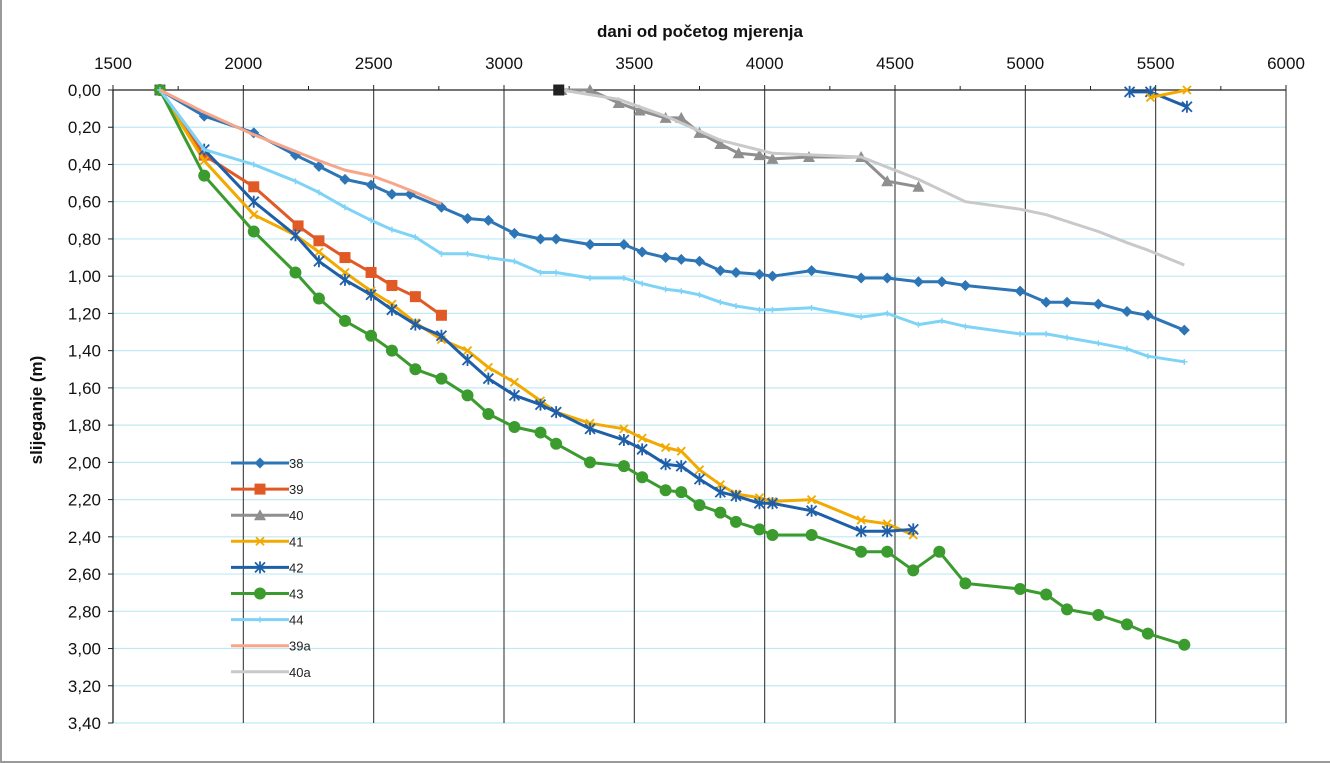 The height and width of the screenshot is (763, 1330). What do you see at coordinates (84, 202) in the screenshot?
I see `y-tick-label: 0,60` at bounding box center [84, 202].